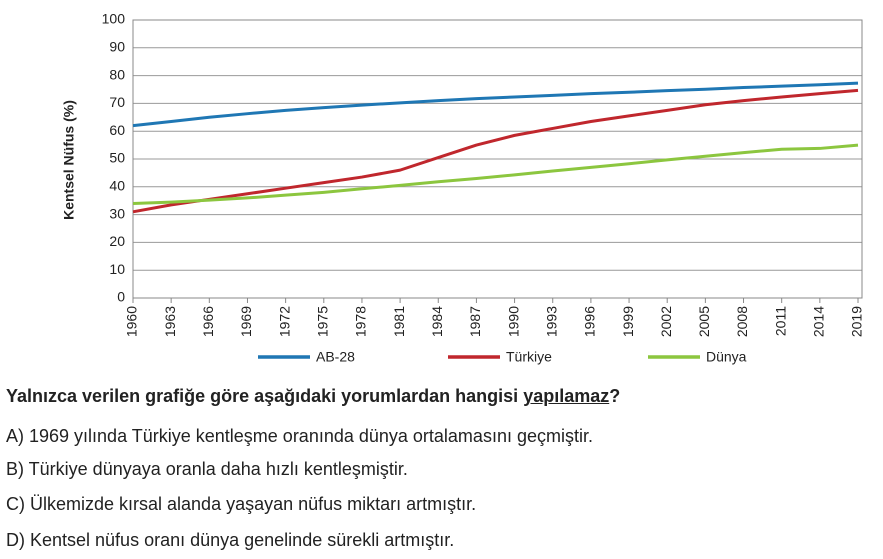 This screenshot has width=883, height=559. What do you see at coordinates (69, 160) in the screenshot?
I see `y-axis-label: Kentsel Nüfus (%)` at bounding box center [69, 160].